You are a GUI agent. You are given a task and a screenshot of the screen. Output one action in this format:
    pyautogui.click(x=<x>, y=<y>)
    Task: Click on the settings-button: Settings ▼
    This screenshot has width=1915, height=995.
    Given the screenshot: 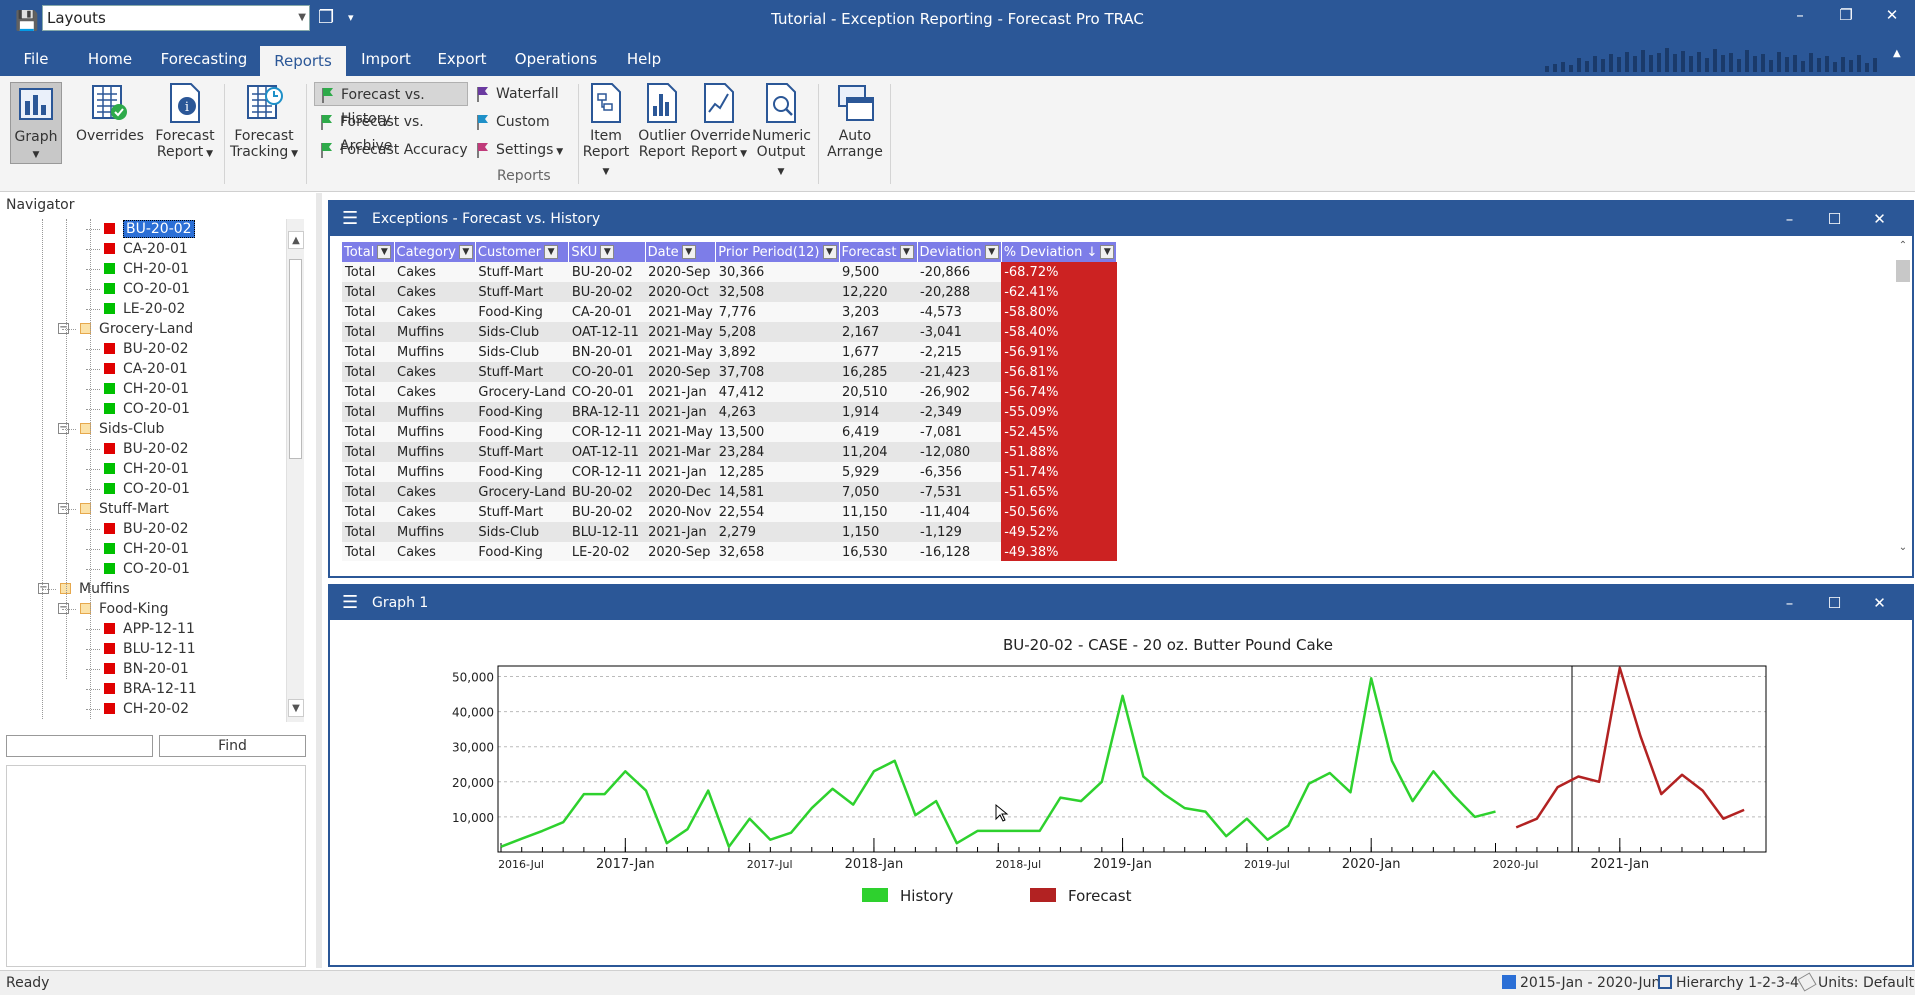 What is the action you would take?
    pyautogui.click(x=518, y=150)
    